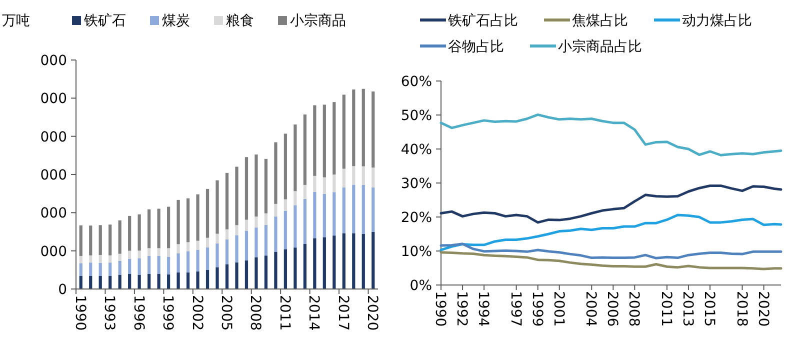  What do you see at coordinates (109, 313) in the screenshot?
I see `x-tick-label: 1993` at bounding box center [109, 313].